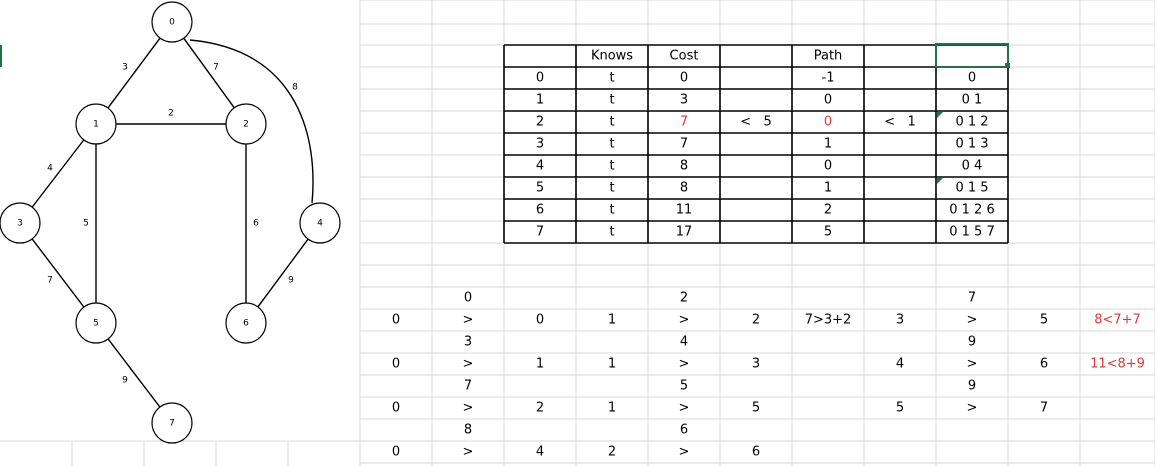 This screenshot has width=1155, height=466. Describe the element at coordinates (828, 320) in the screenshot. I see `note-cell: 7>3+2` at that location.